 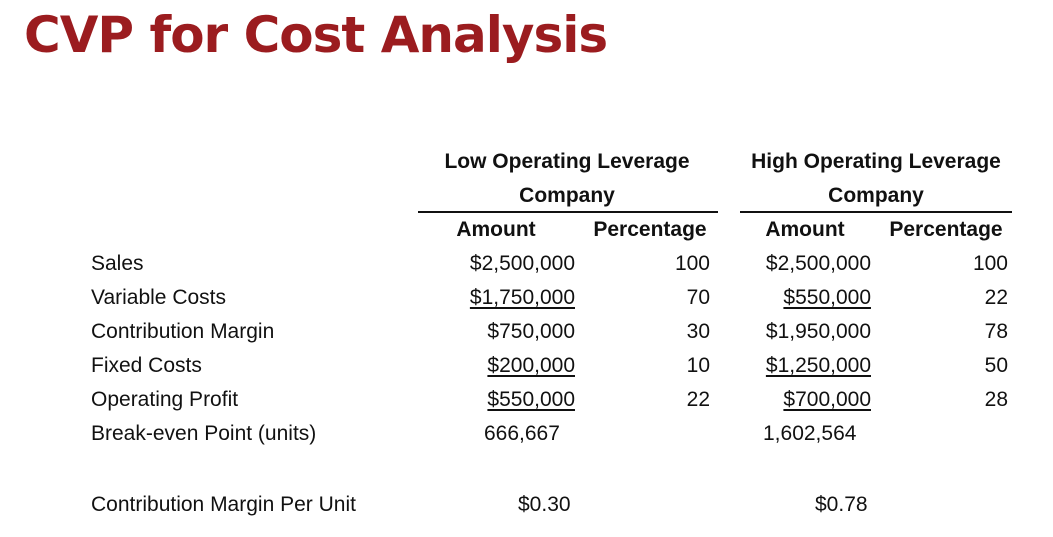 What do you see at coordinates (818, 263) in the screenshot?
I see `high-amount-sales: $2,500,000` at bounding box center [818, 263].